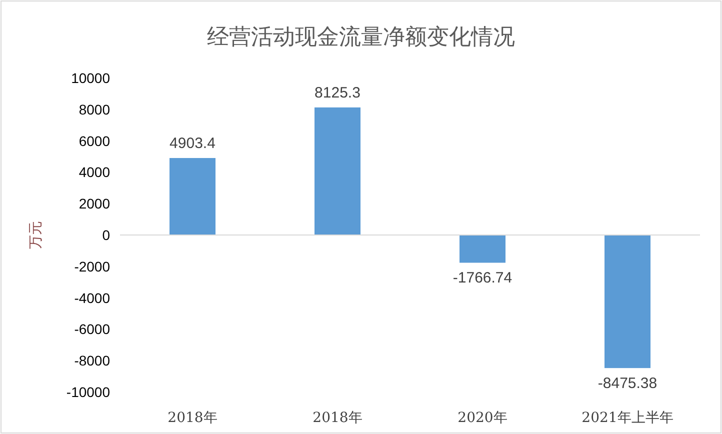  Describe the element at coordinates (94, 204) in the screenshot. I see `y-tick-label: 2000` at that location.